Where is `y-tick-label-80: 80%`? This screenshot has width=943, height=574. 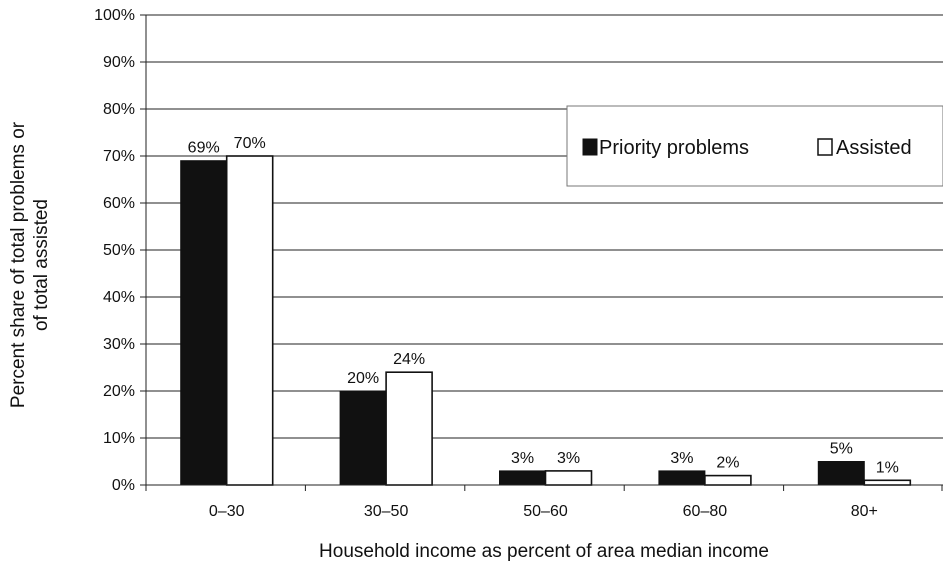
y-tick-label-80: 80% is located at coordinates (119, 109).